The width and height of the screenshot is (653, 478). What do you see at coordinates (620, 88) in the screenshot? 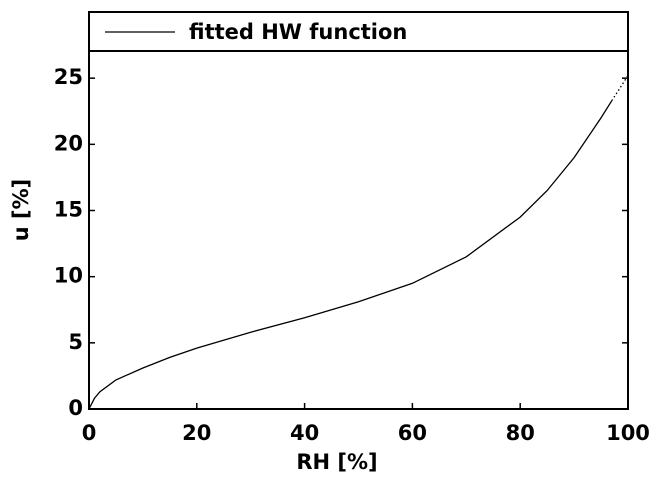
I see `line-series` at bounding box center [620, 88].